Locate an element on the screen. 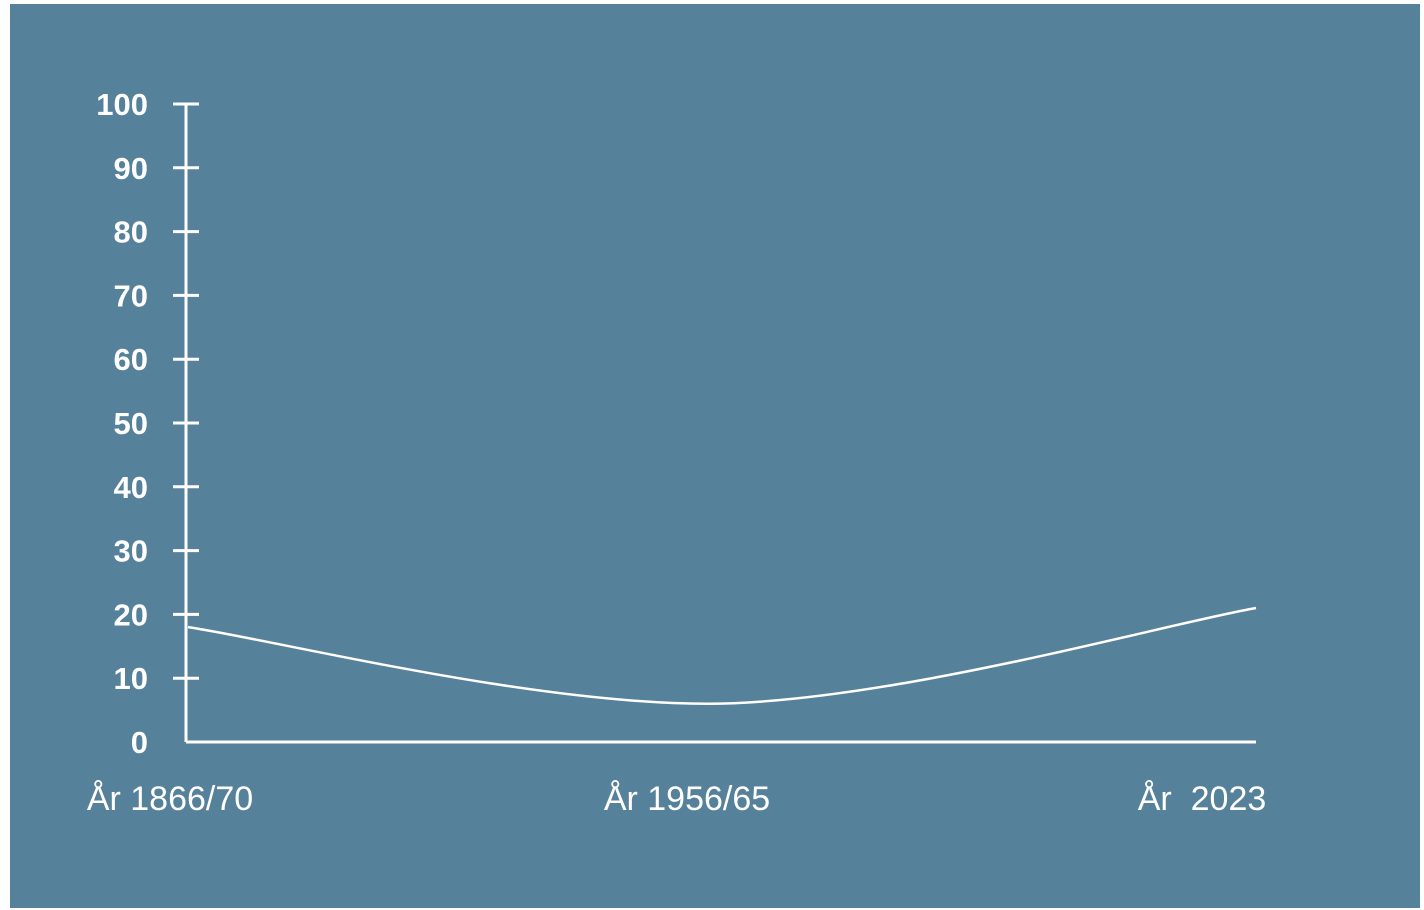 The image size is (1424, 910). category-labels: År 1866/70 År 1956/65 År 2023 is located at coordinates (676, 799).